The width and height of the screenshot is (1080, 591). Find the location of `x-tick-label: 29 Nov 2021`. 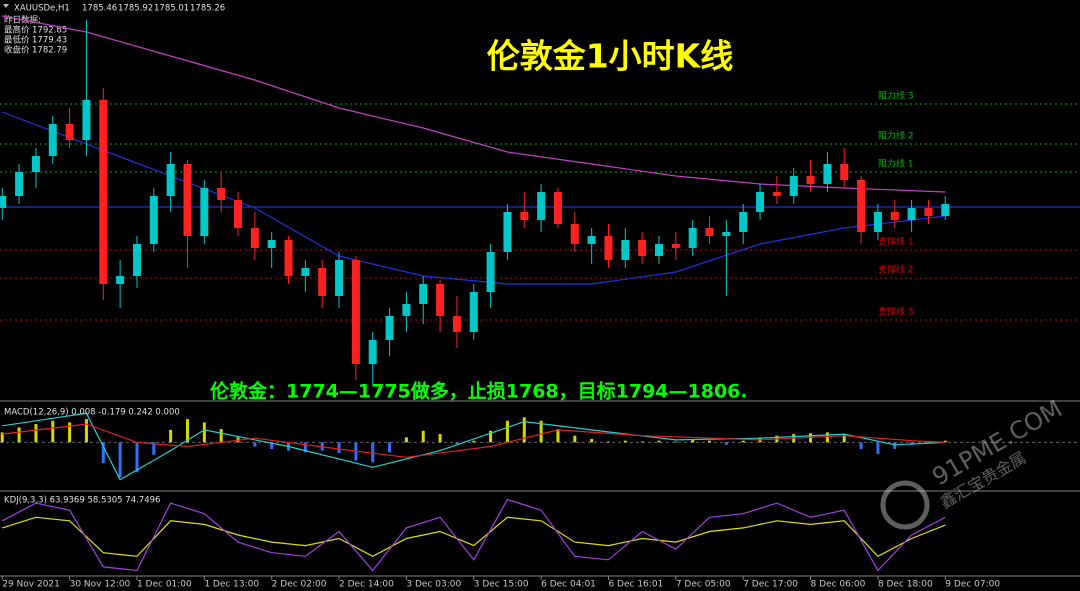

x-tick-label: 29 Nov 2021 is located at coordinates (31, 585).